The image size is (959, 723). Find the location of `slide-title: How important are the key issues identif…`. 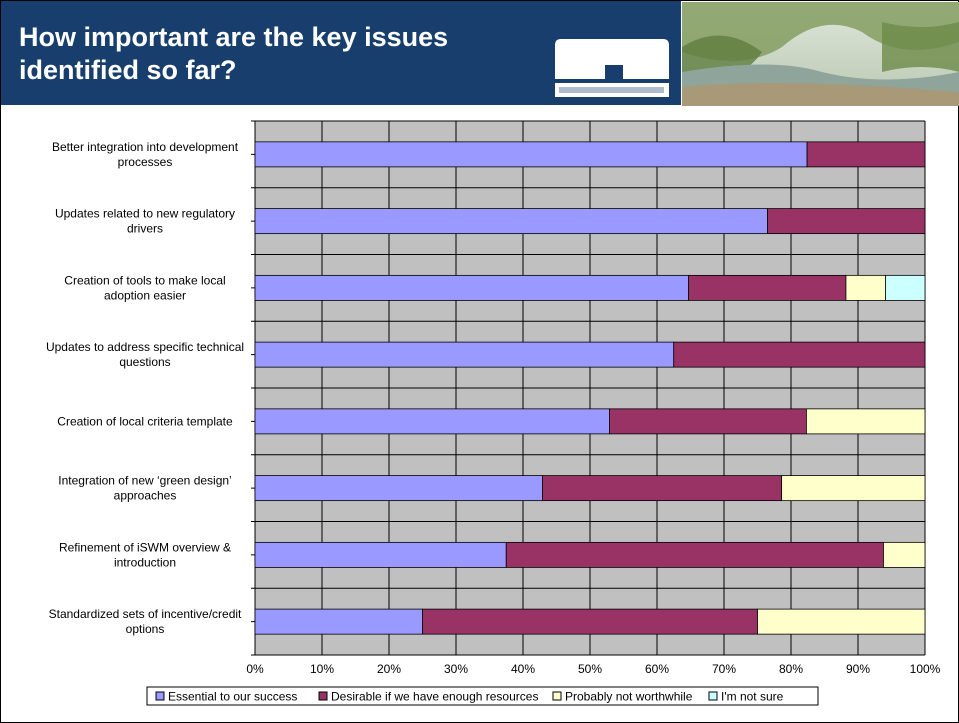

slide-title: How important are the key issues identif… is located at coordinates (234, 53).